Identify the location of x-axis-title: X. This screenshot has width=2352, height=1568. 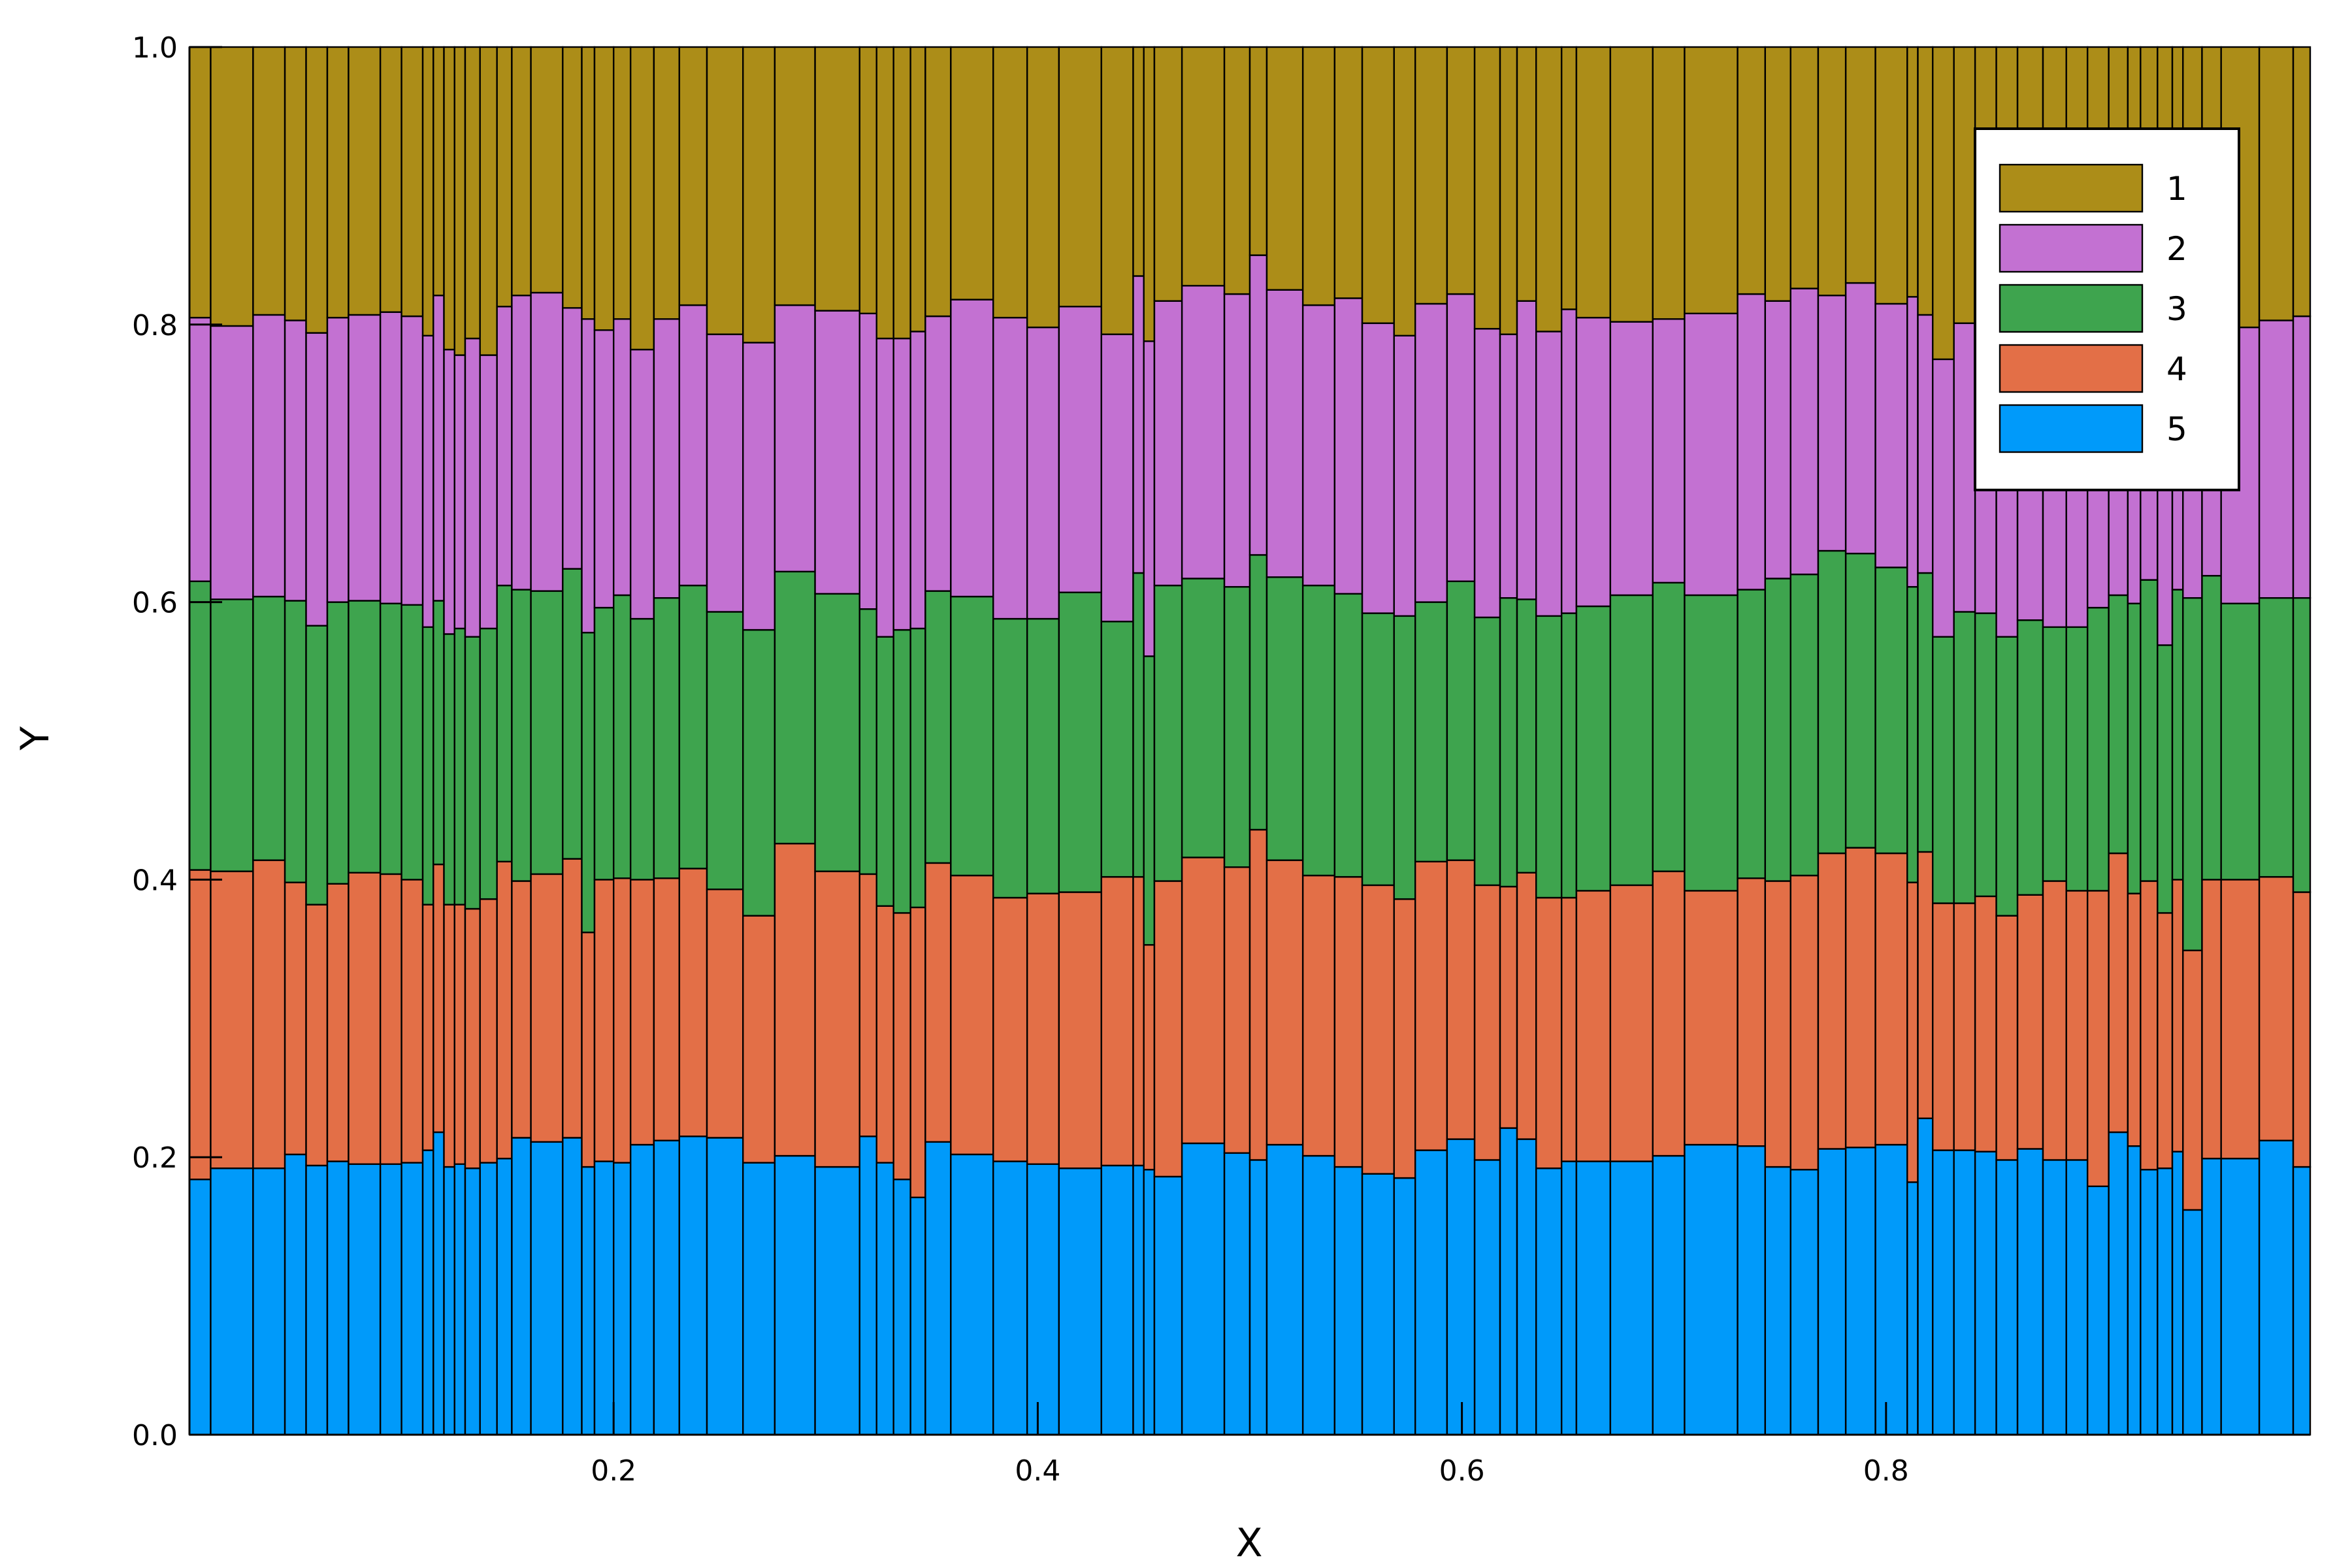
(1248, 1543).